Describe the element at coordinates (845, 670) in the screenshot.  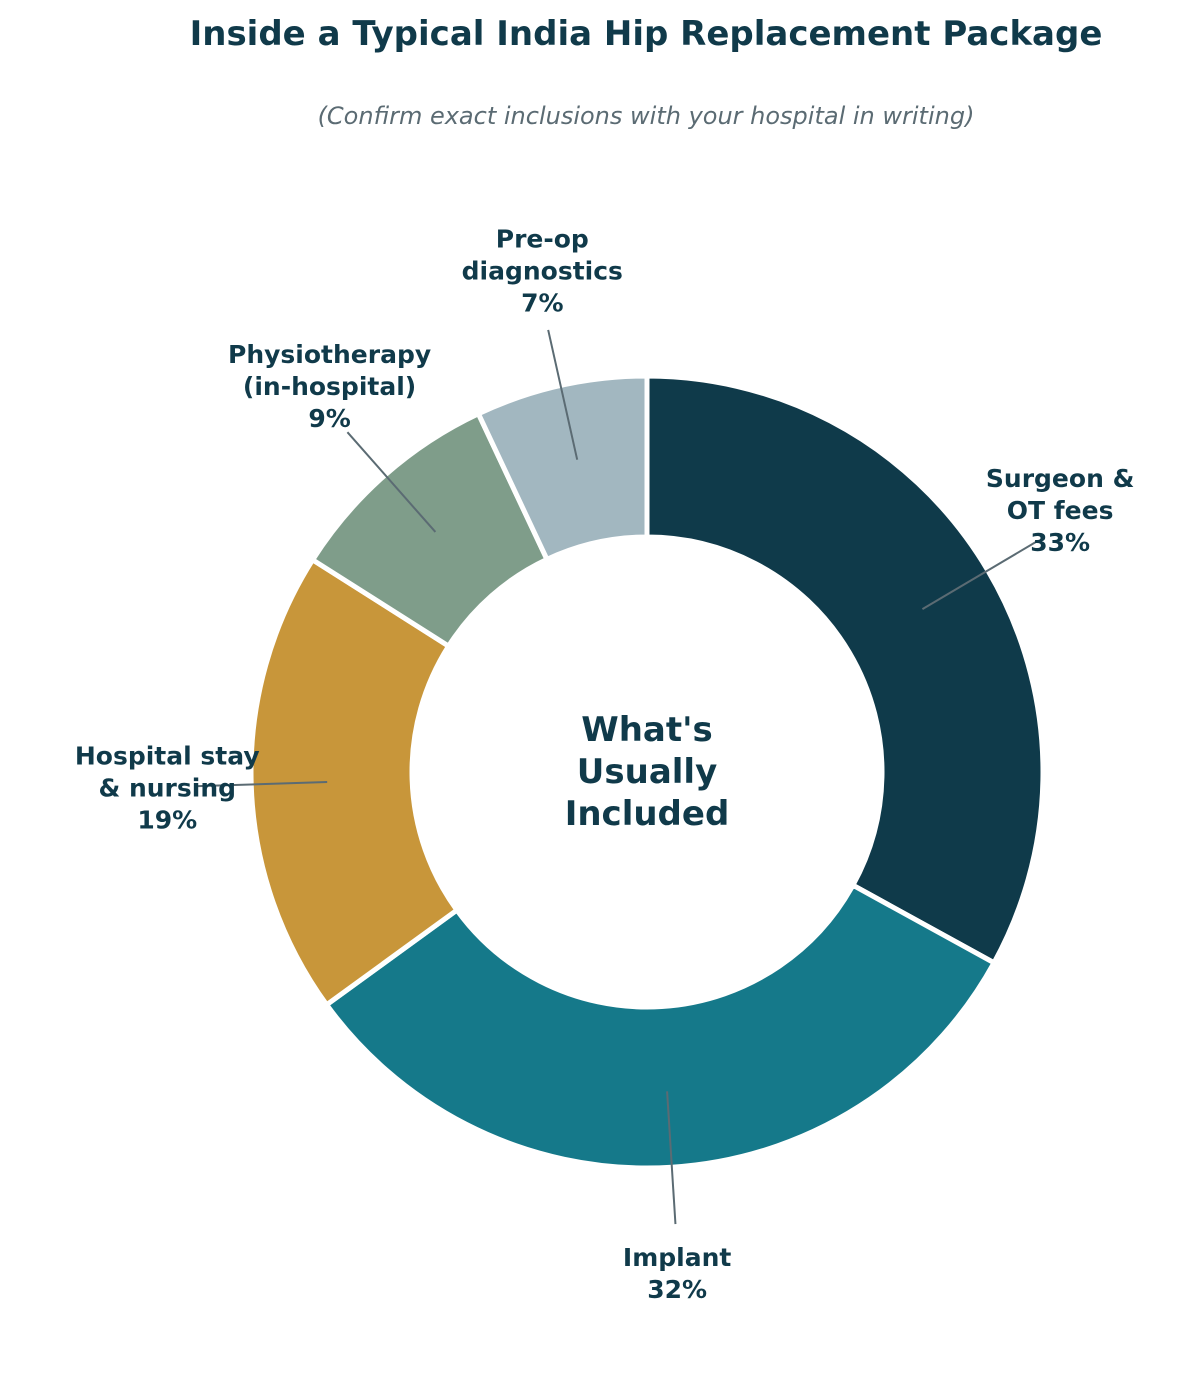
I see `slice-surgeon-ot-fees` at that location.